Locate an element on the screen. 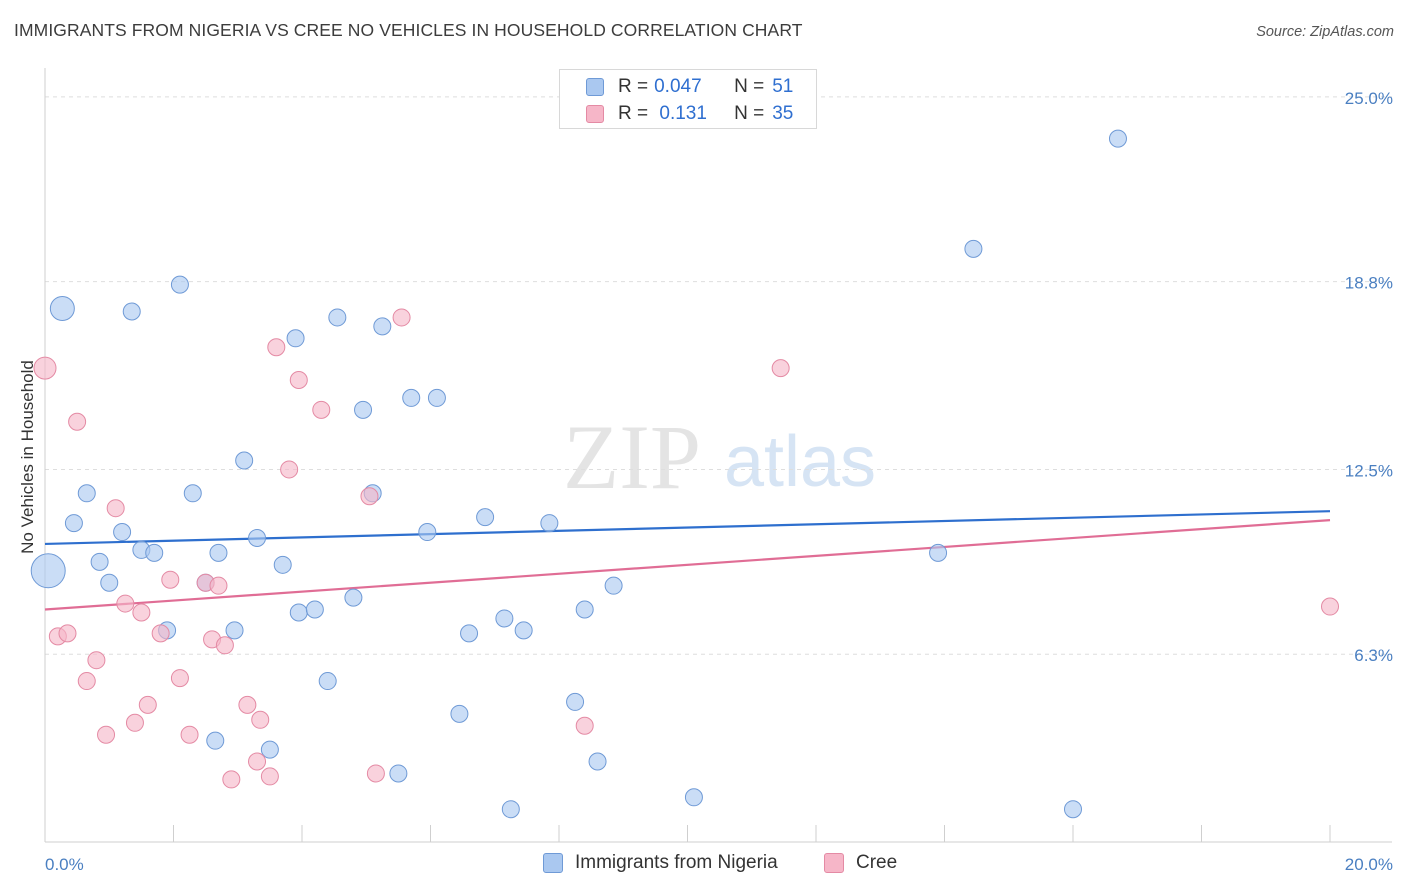 Image resolution: width=1406 pixels, height=892 pixels. y-tick-label: 6.3% is located at coordinates (1373, 655).